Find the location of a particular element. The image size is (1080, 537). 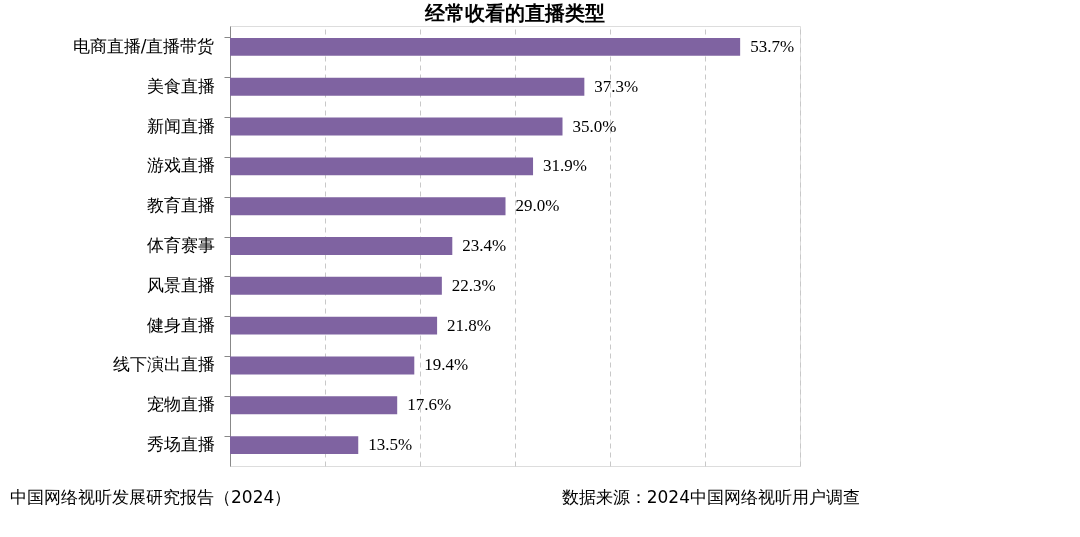

data-label: 31.9% is located at coordinates (565, 166).